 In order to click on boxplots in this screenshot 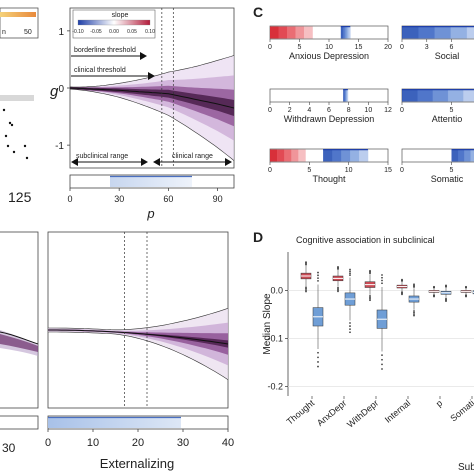, I will do `click(387, 315)`.